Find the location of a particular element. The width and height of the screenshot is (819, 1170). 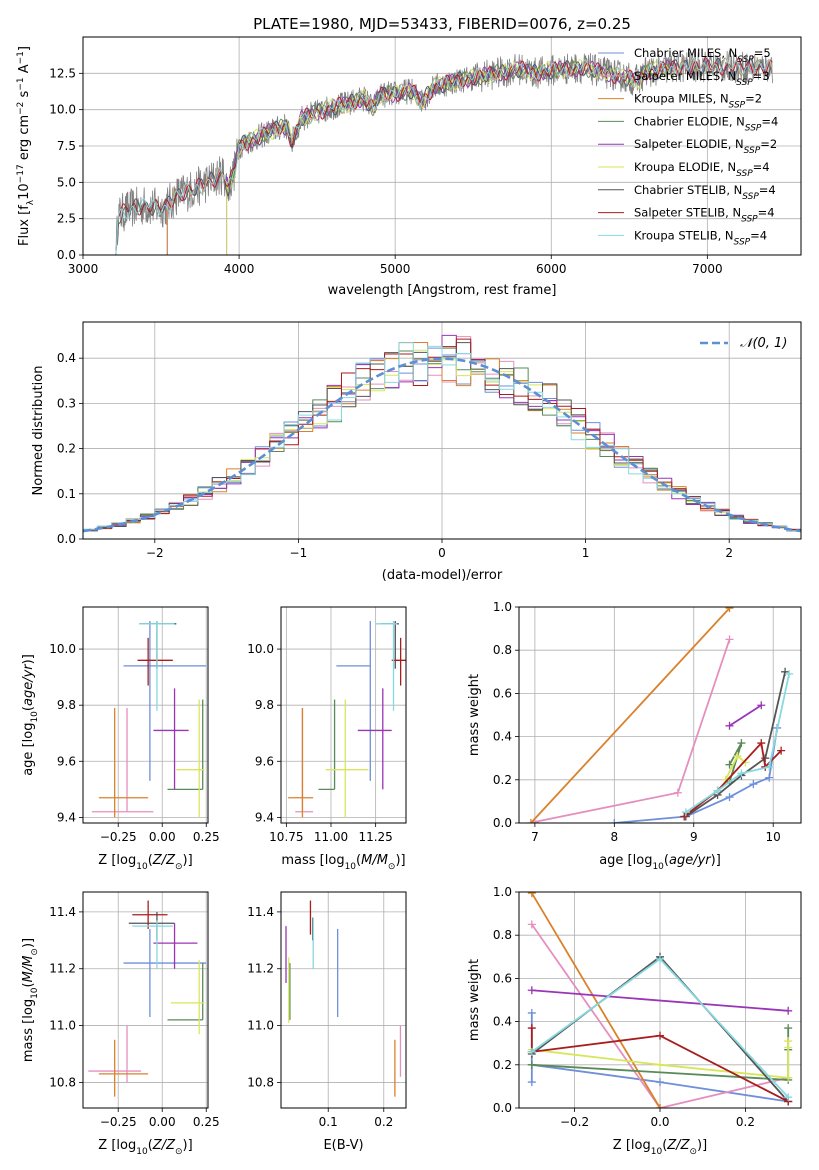

label-part: age [ is located at coordinates (615, 860).